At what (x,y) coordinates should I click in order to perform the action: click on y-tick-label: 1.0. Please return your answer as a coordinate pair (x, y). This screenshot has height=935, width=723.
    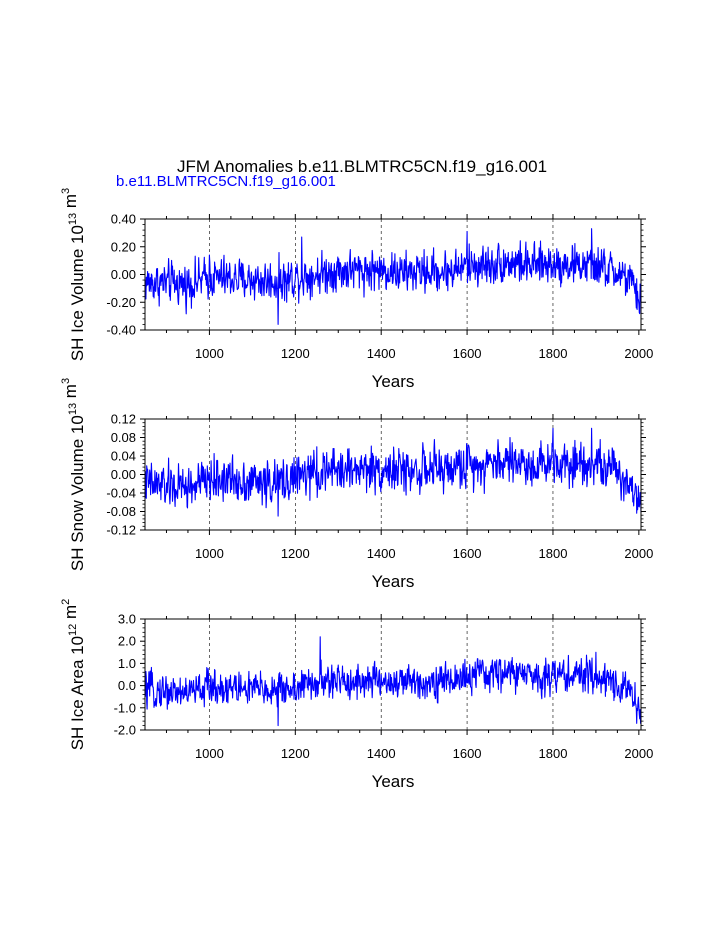
    Looking at the image, I should click on (127, 663).